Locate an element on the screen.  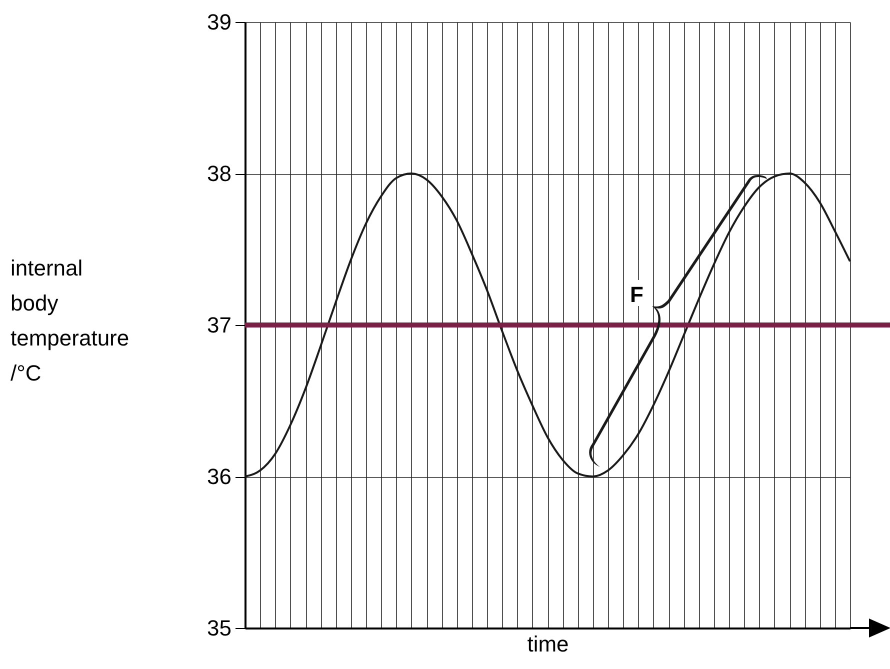
y-tick-label: 36 is located at coordinates (219, 476).